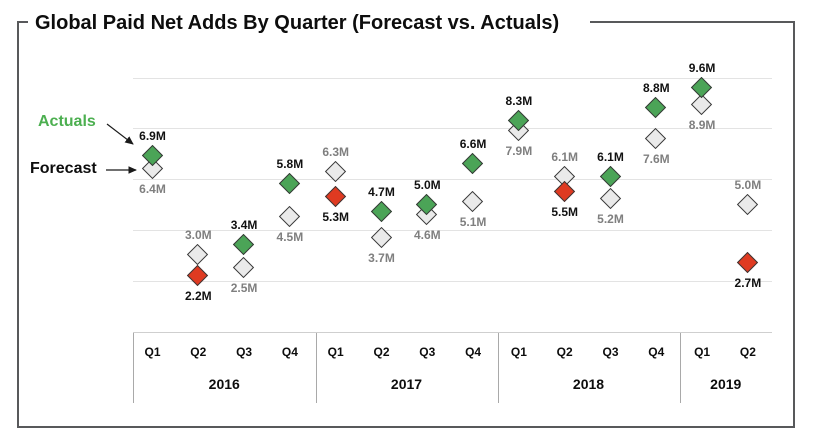 The image size is (813, 439). I want to click on value-label-actual-2017-Q2: 4.7M, so click(381, 192).